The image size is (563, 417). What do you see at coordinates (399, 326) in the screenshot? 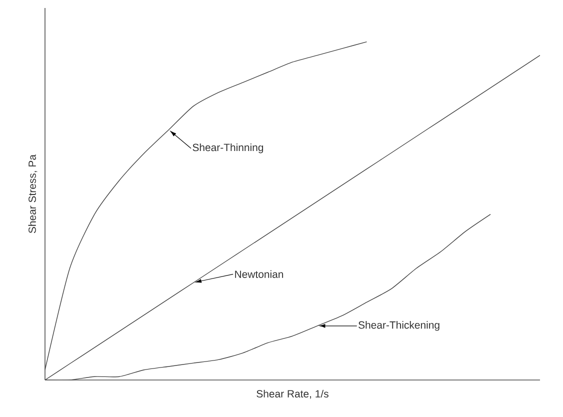
I see `annotation: Shear-Thickening` at bounding box center [399, 326].